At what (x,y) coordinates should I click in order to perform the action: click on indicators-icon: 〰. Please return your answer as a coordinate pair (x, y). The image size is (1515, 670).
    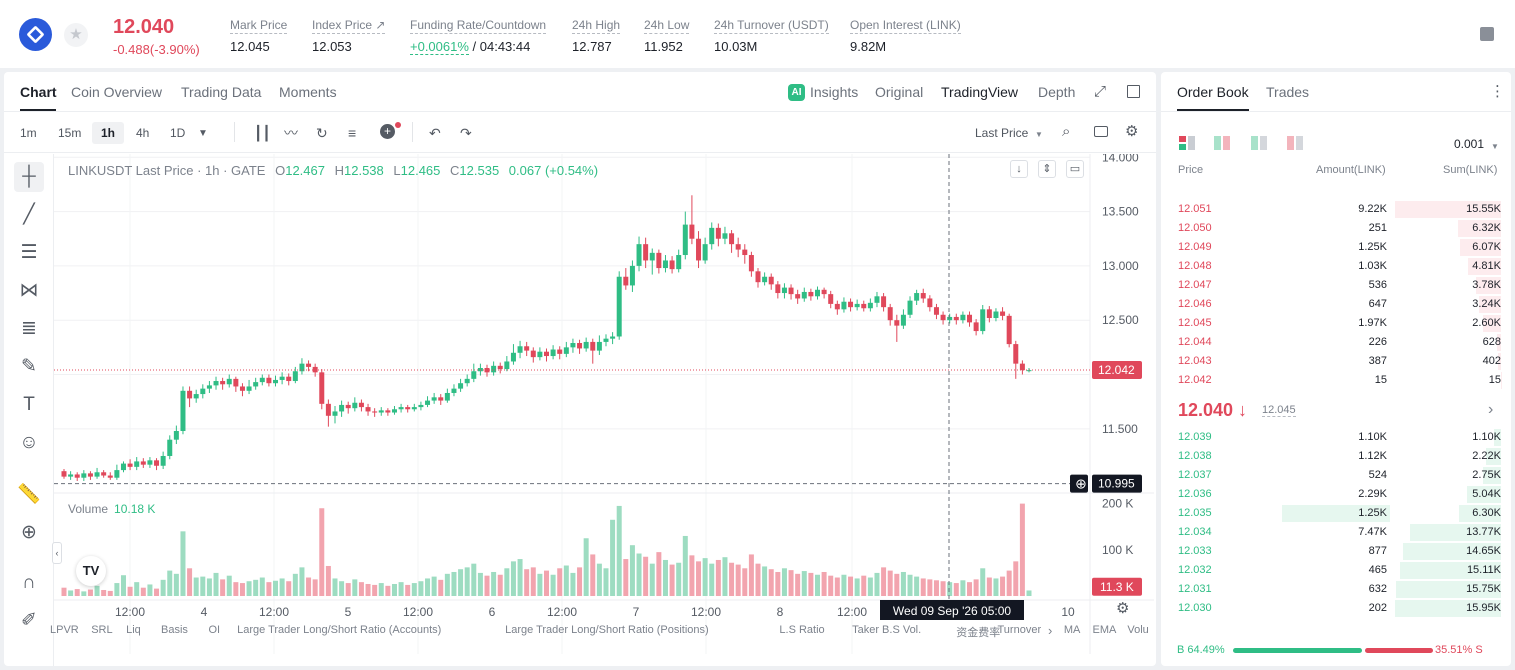
    Looking at the image, I should click on (291, 133).